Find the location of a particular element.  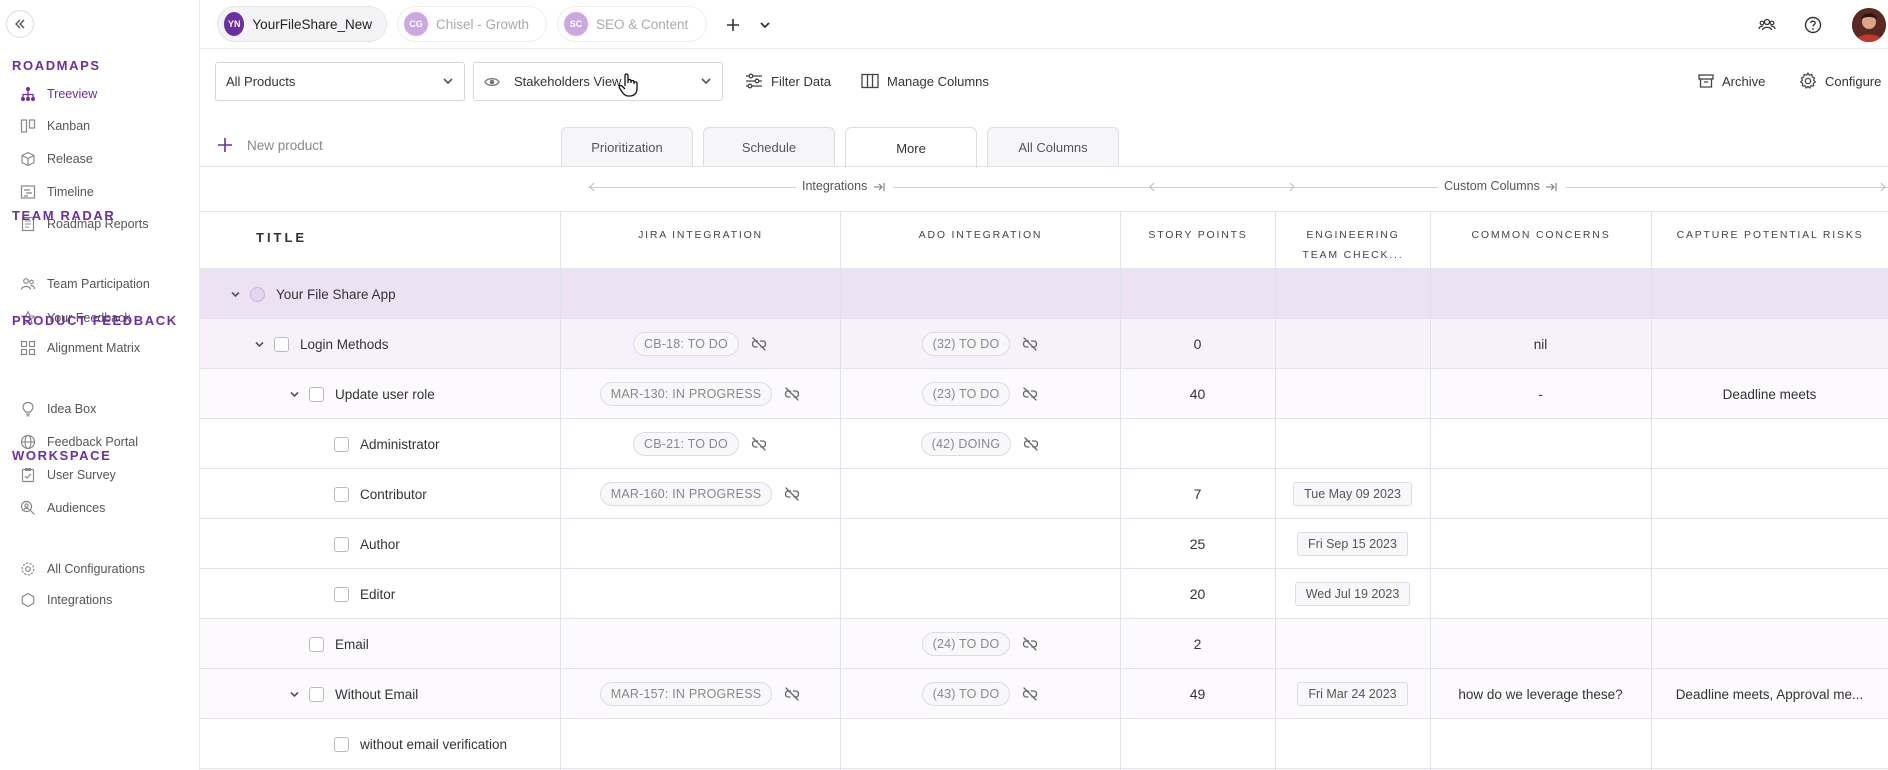

jira-status-pill: MAR-160: IN PROGRESS is located at coordinates (686, 494).